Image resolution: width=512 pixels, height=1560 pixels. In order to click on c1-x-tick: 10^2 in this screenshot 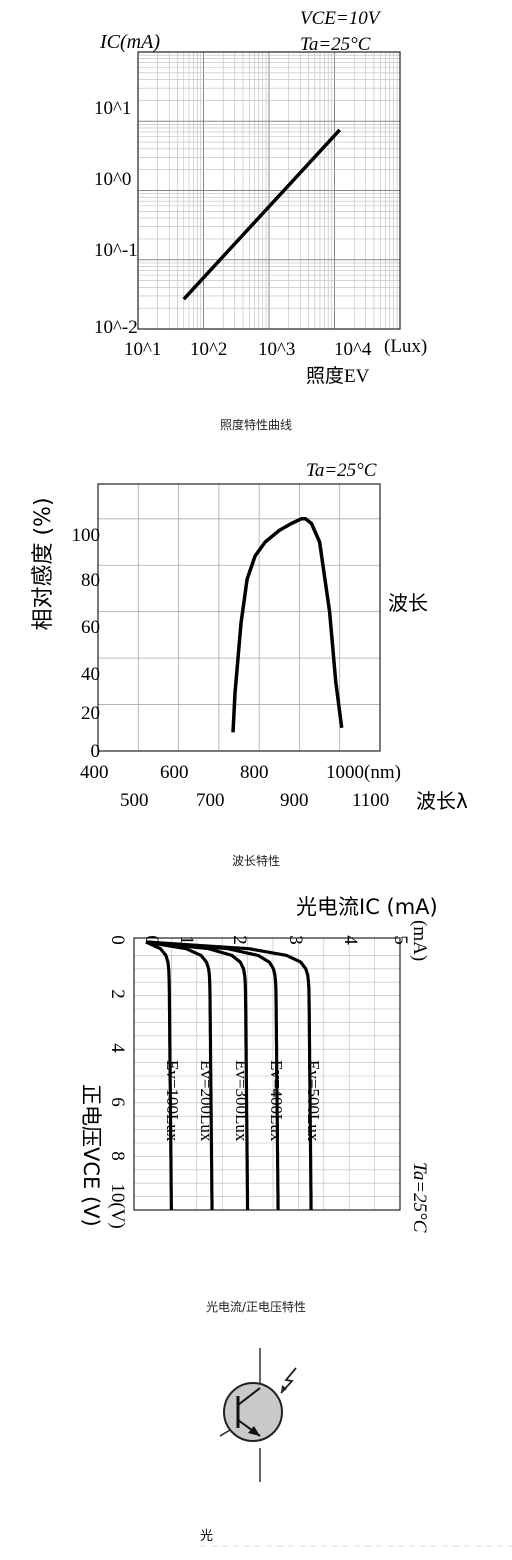, I will do `click(208, 349)`.